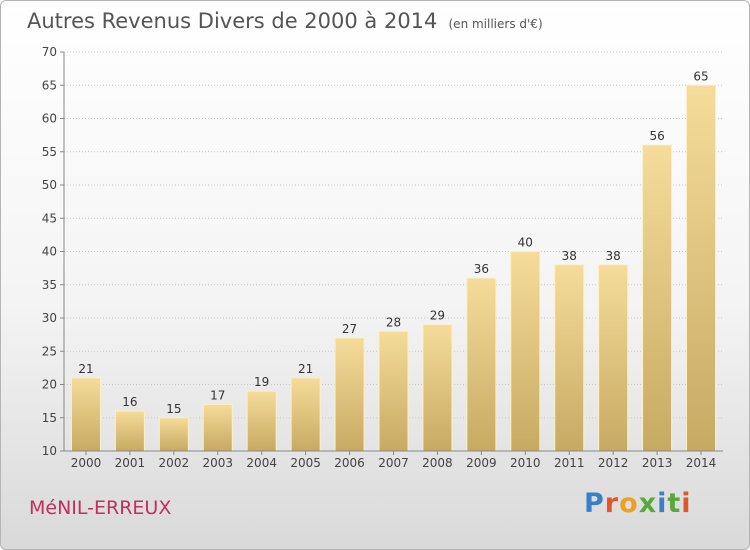 This screenshot has width=750, height=550. I want to click on value-label: 19, so click(261, 382).